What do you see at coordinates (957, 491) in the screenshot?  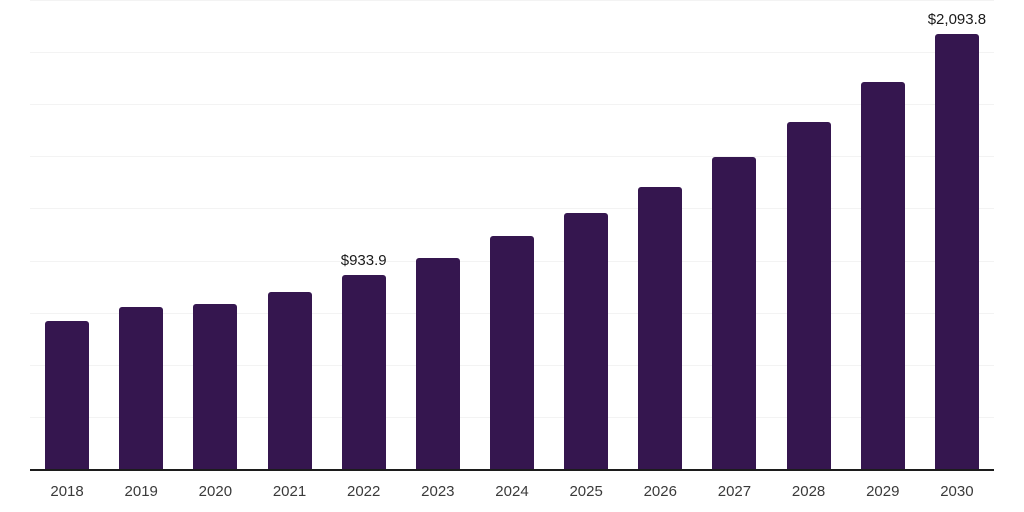 I see `x-tick-2030: 2030` at bounding box center [957, 491].